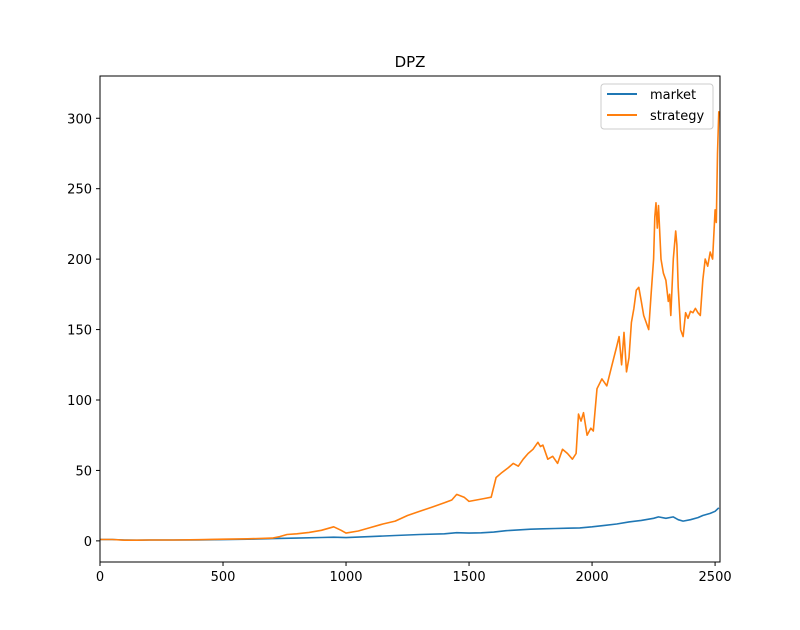 The height and width of the screenshot is (630, 800). Describe the element at coordinates (79, 119) in the screenshot. I see `y-tick-label: 300` at that location.